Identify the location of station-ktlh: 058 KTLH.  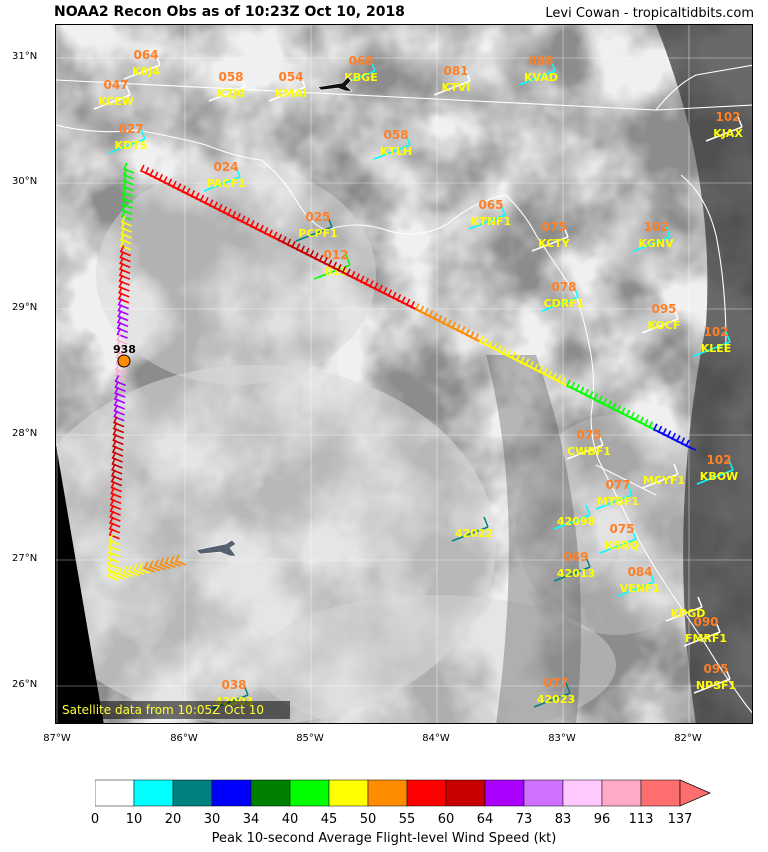
(392, 144).